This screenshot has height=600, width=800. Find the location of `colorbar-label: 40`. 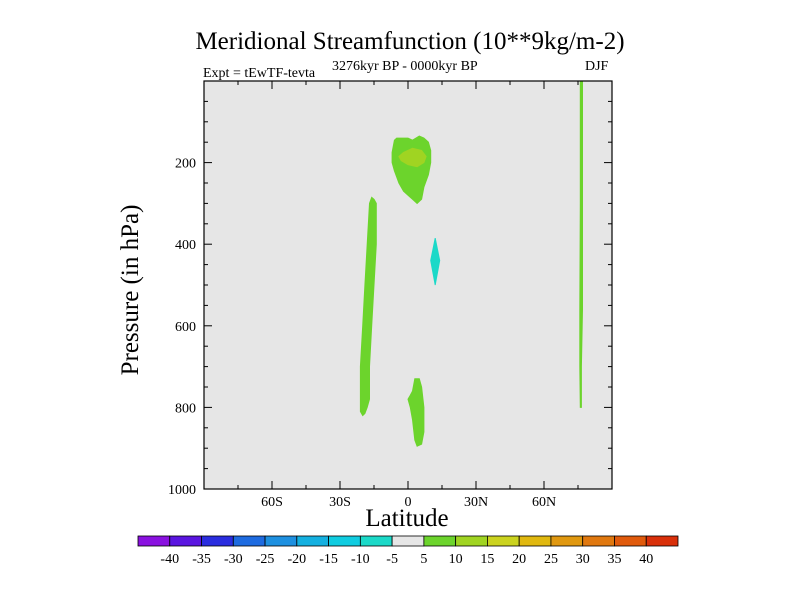

colorbar-label: 40 is located at coordinates (646, 559).